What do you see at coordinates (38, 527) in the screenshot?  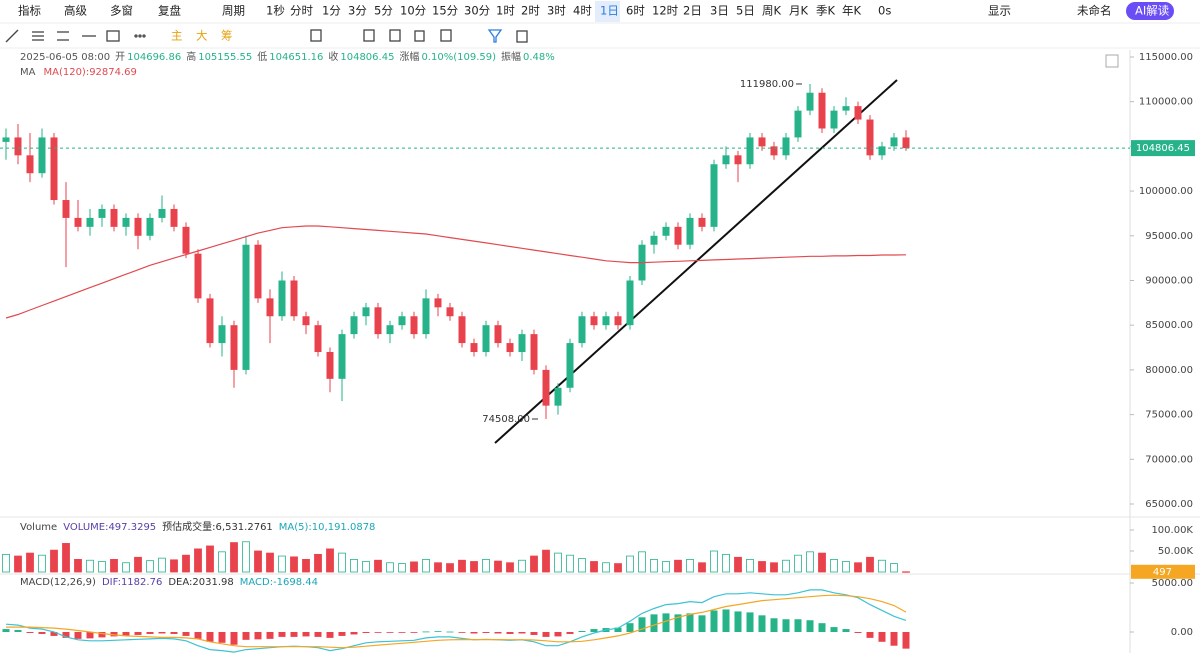 I see `legend-item: Volume` at bounding box center [38, 527].